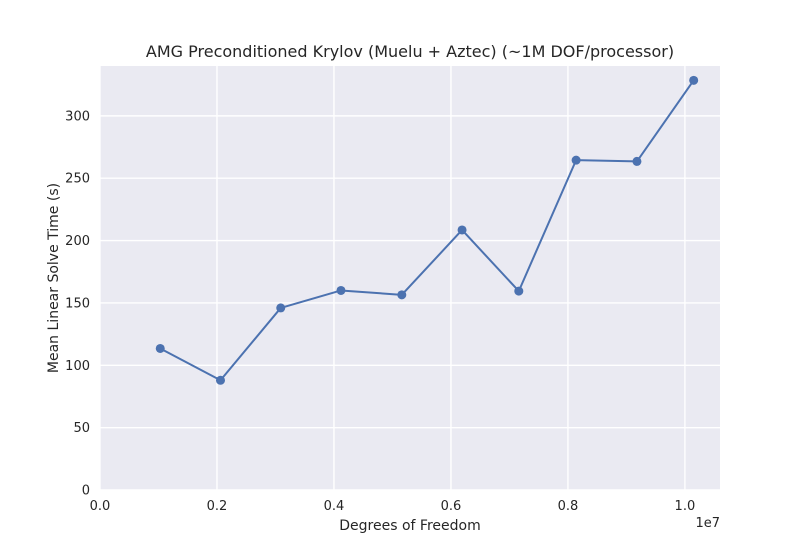  What do you see at coordinates (685, 506) in the screenshot?
I see `x-tick-label: 1.0` at bounding box center [685, 506].